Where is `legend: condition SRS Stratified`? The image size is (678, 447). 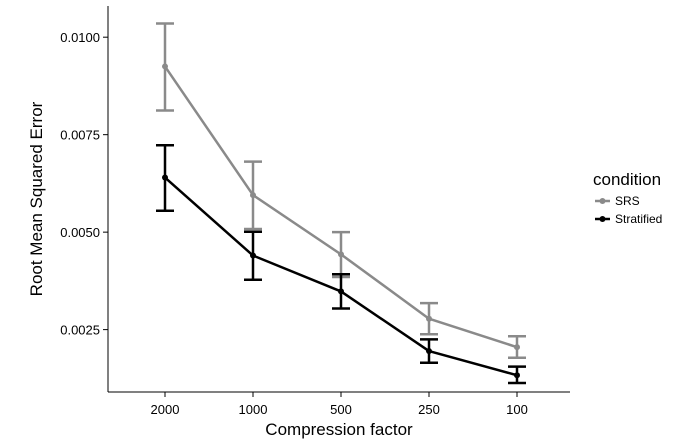
legend: condition SRS Stratified is located at coordinates (627, 198).